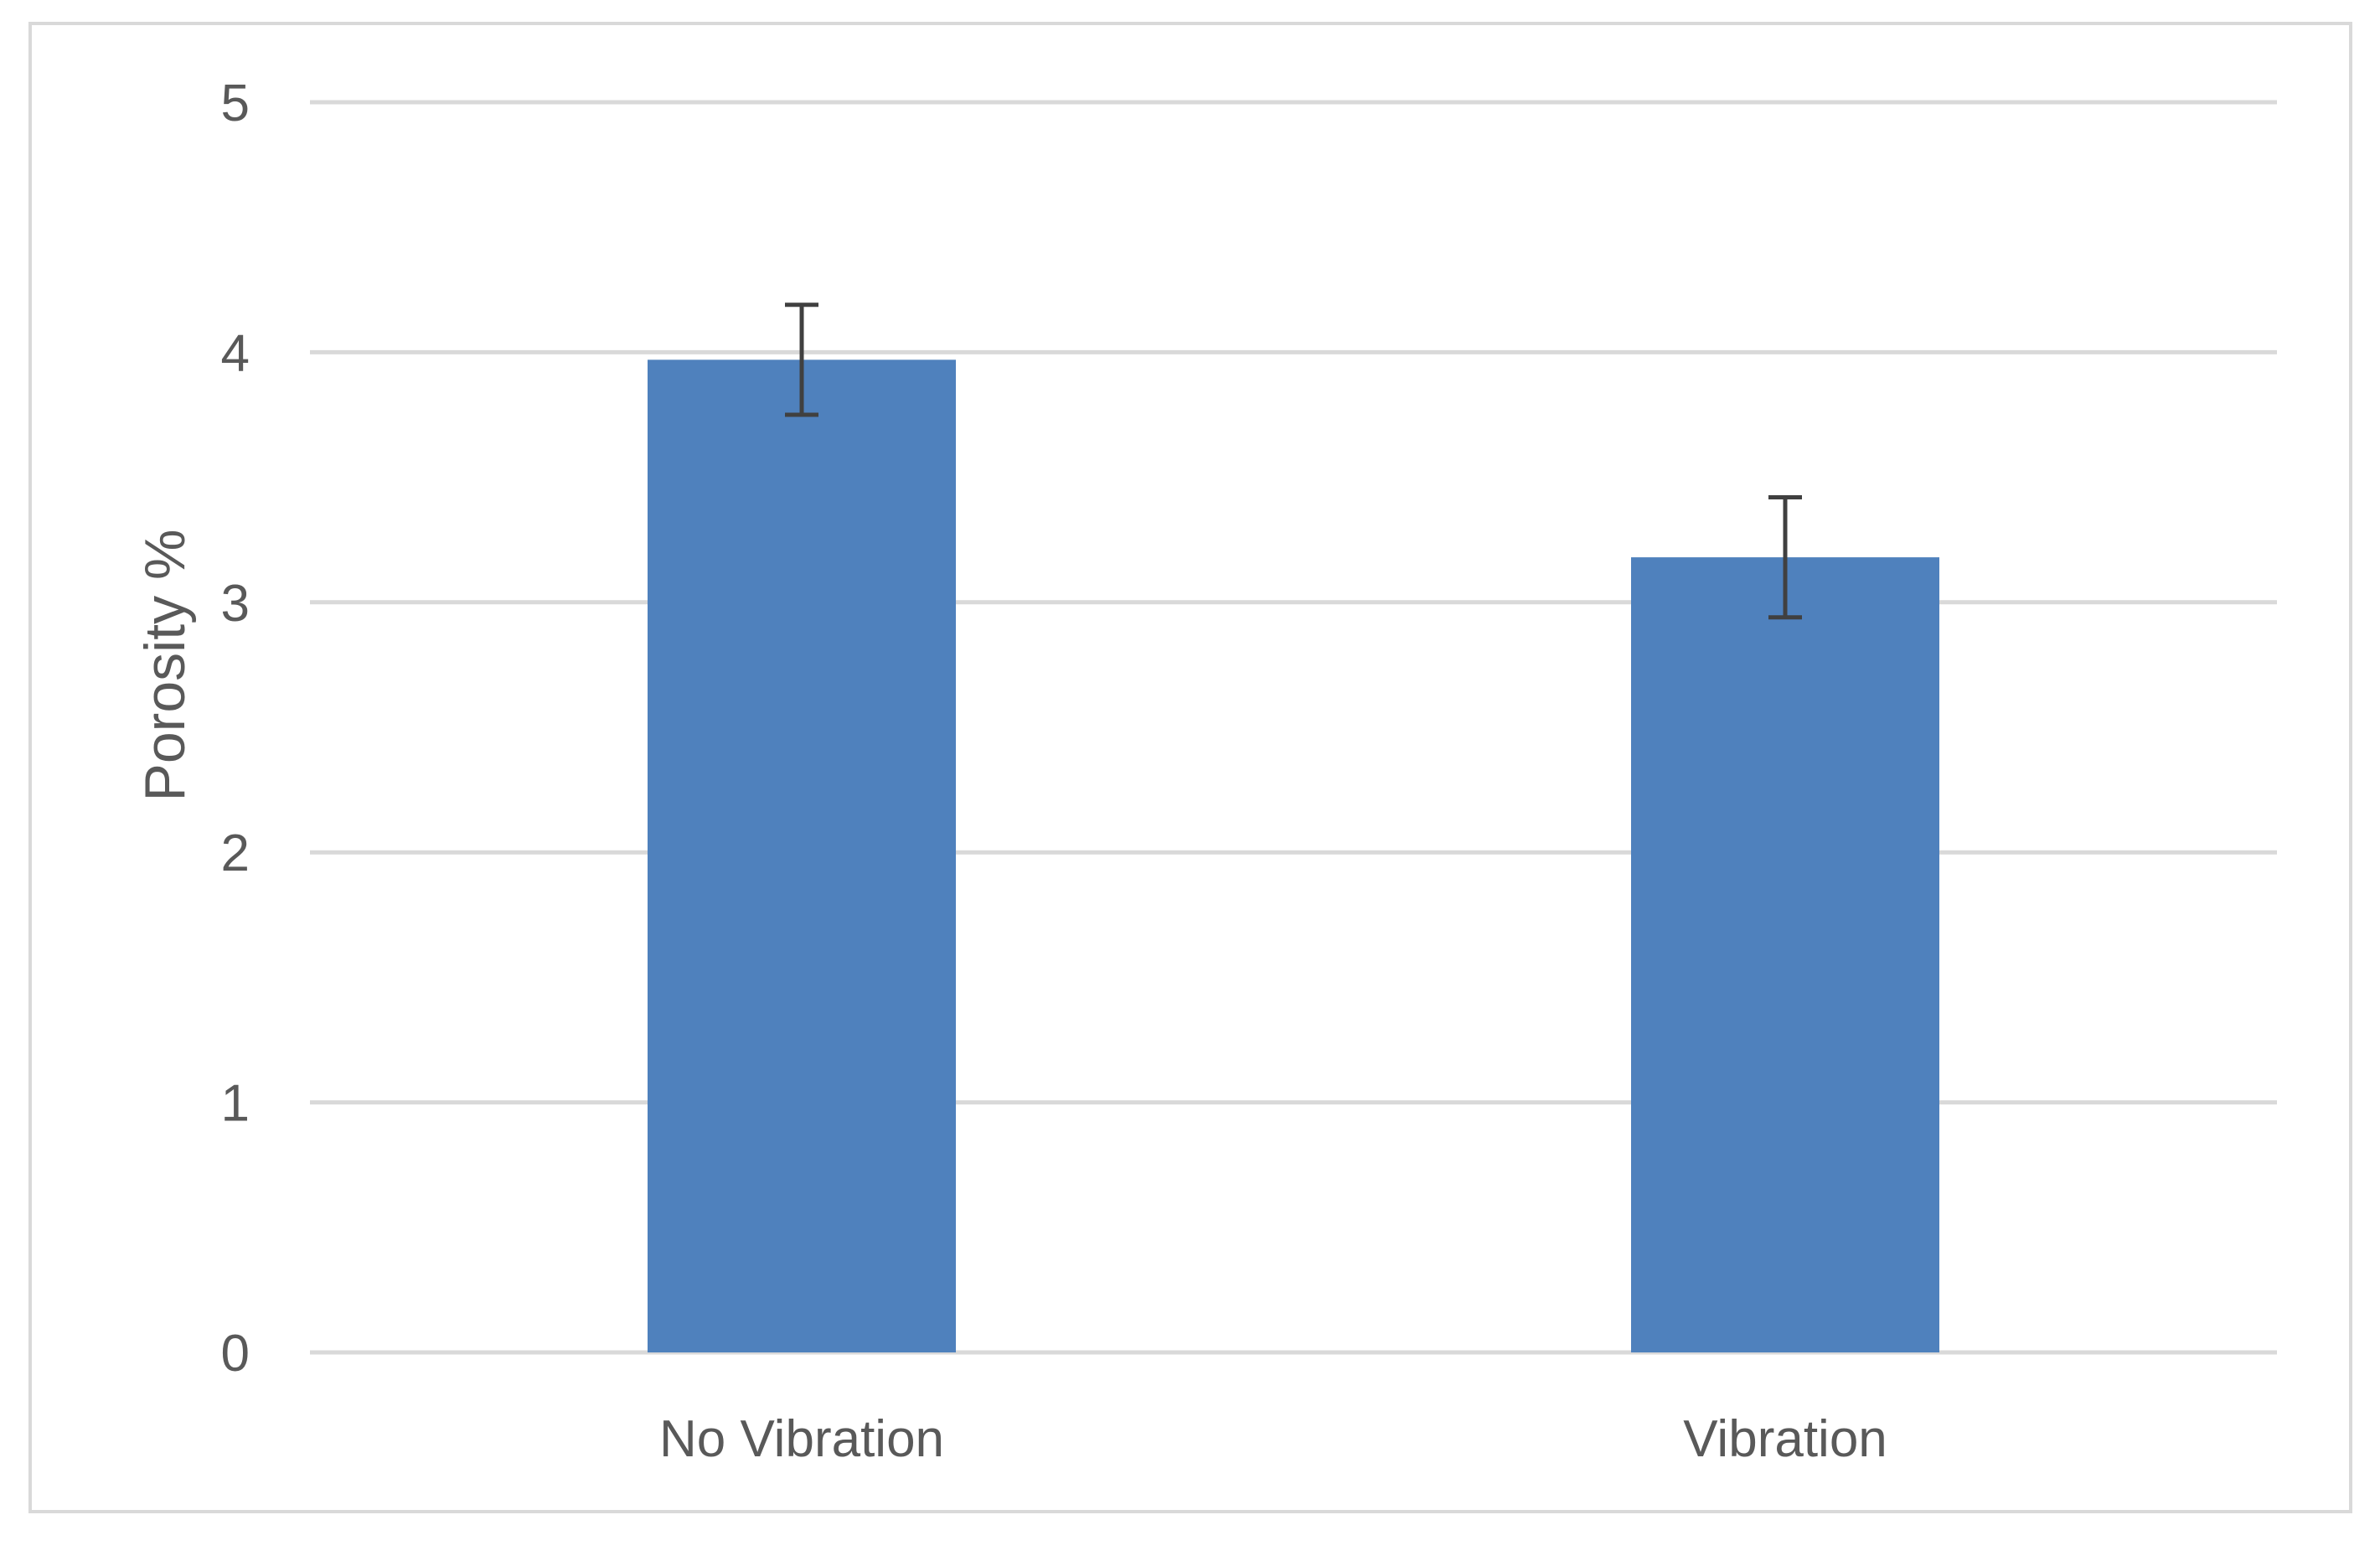  Describe the element at coordinates (1785, 1439) in the screenshot. I see `x-category-label: Vibration` at that location.